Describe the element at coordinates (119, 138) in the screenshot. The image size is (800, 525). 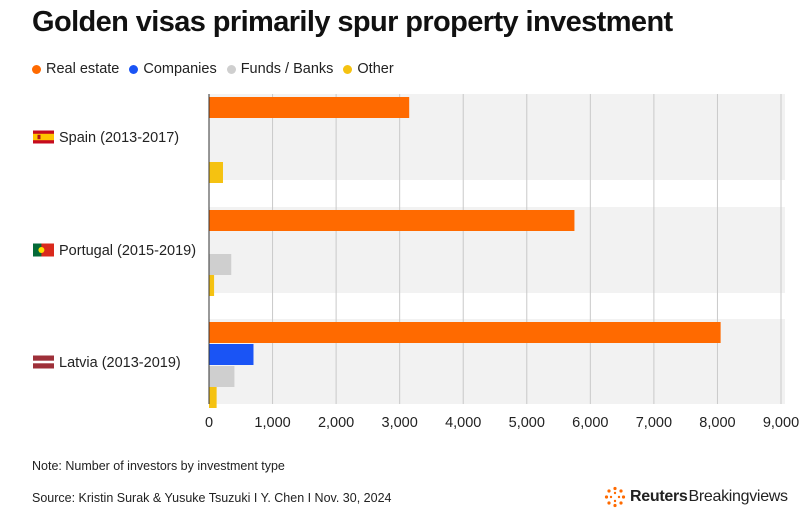
I see `category-label: Spain (2013-2017)` at that location.